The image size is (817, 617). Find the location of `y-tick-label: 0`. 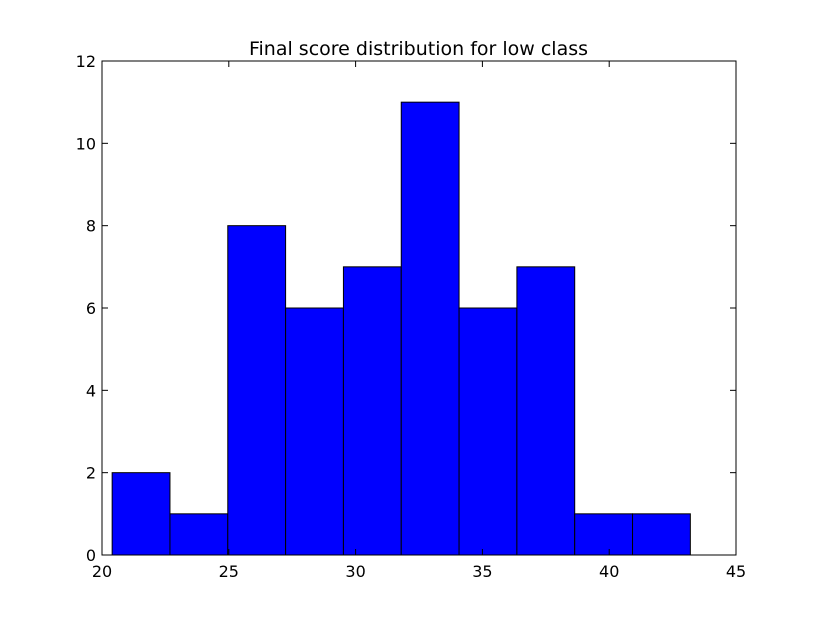

y-tick-label: 0 is located at coordinates (91, 555).